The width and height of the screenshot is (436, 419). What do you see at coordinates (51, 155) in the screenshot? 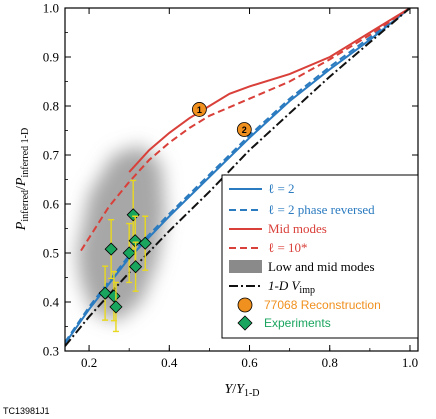
I see `y-tick-label: 0.7` at bounding box center [51, 155].